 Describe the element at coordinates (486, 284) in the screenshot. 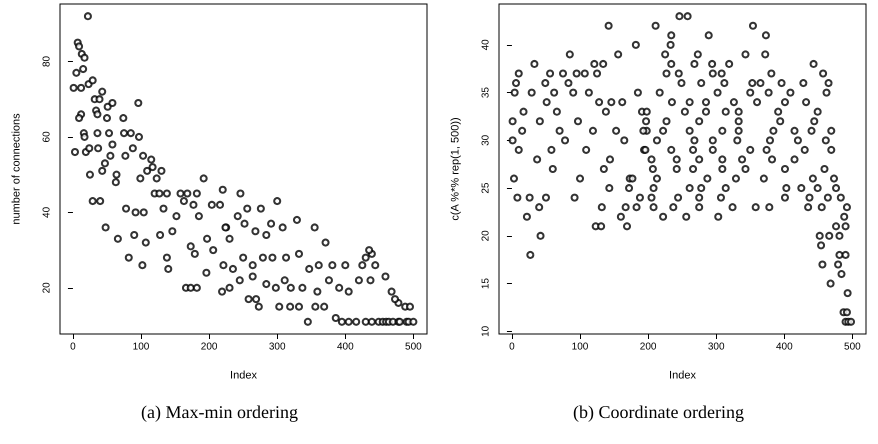

I see `y-tick-label: 15` at that location.